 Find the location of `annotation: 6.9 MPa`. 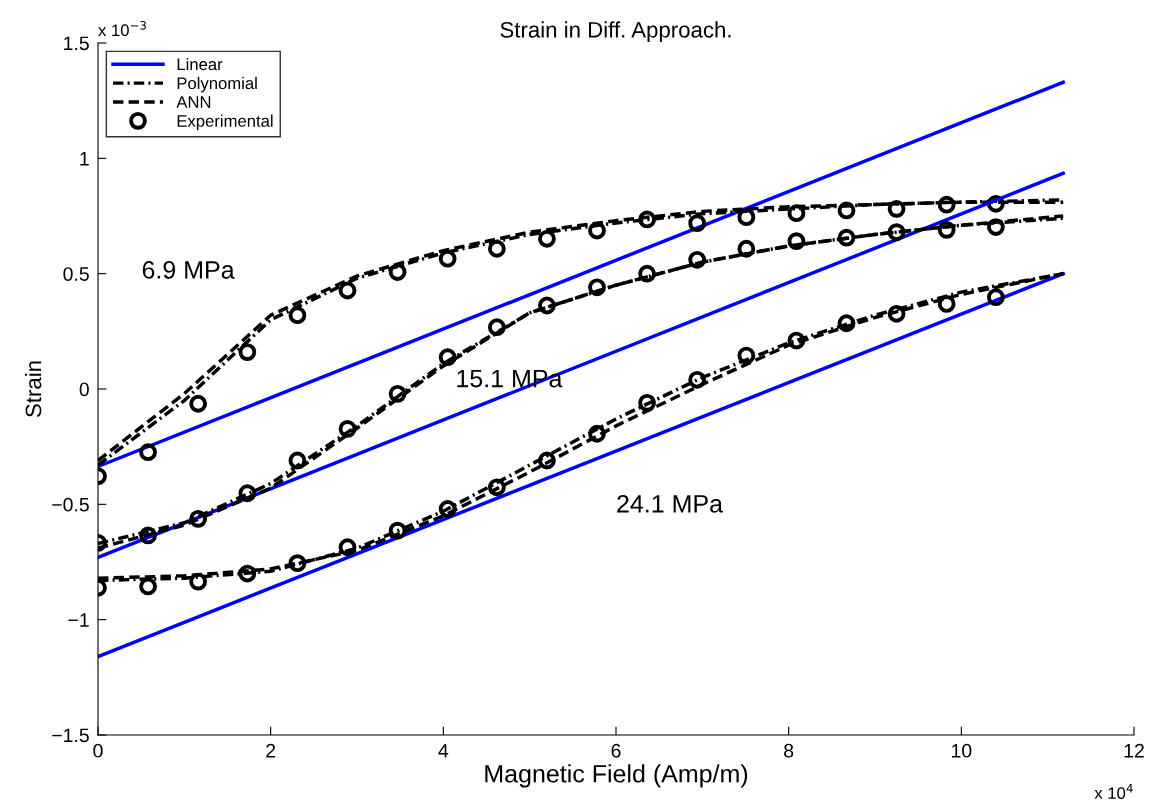

annotation: 6.9 MPa is located at coordinates (188, 270).